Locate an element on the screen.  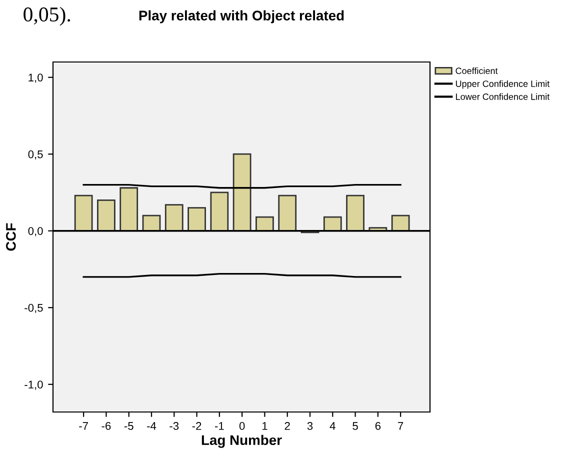
x-tick-label: 2 is located at coordinates (287, 426).